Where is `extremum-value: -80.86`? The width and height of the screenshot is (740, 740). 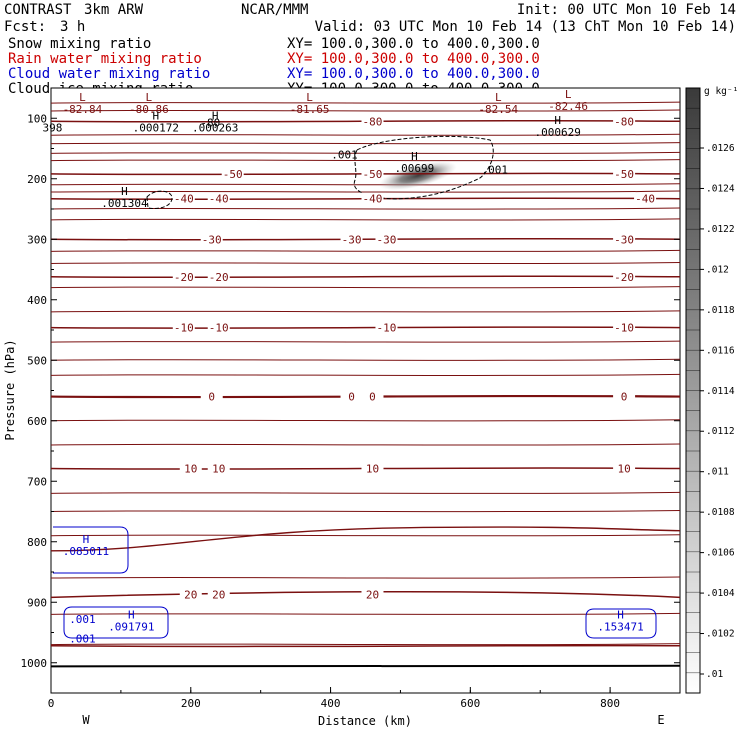 extremum-value: -80.86 is located at coordinates (149, 109).